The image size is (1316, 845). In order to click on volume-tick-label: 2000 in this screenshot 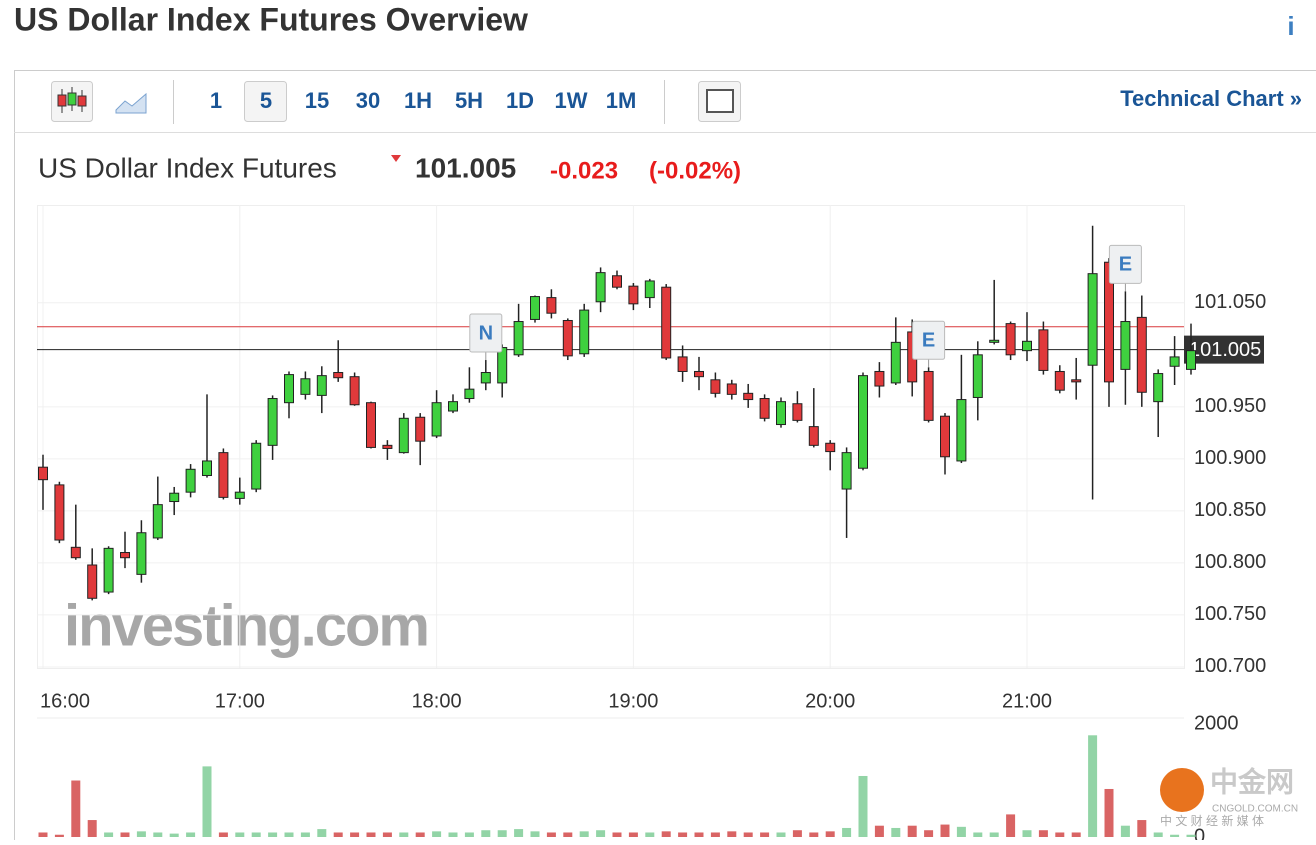, I will do `click(1216, 723)`.